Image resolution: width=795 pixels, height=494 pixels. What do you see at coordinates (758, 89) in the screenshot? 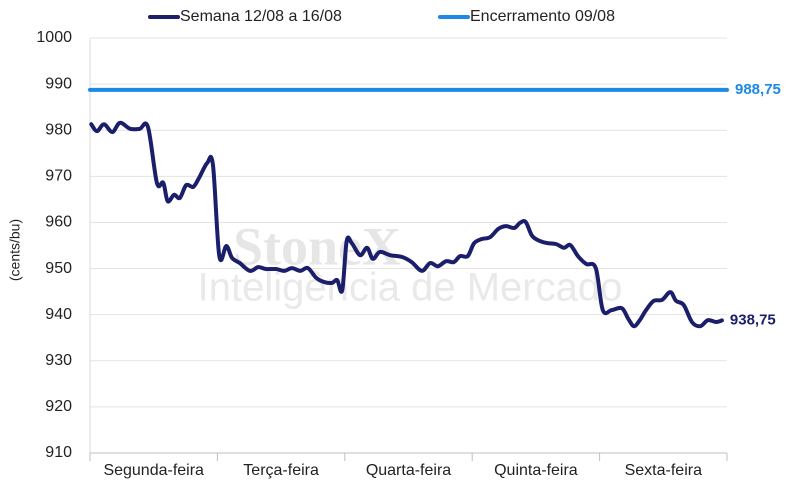
I see `value-label: 988,75` at bounding box center [758, 89].